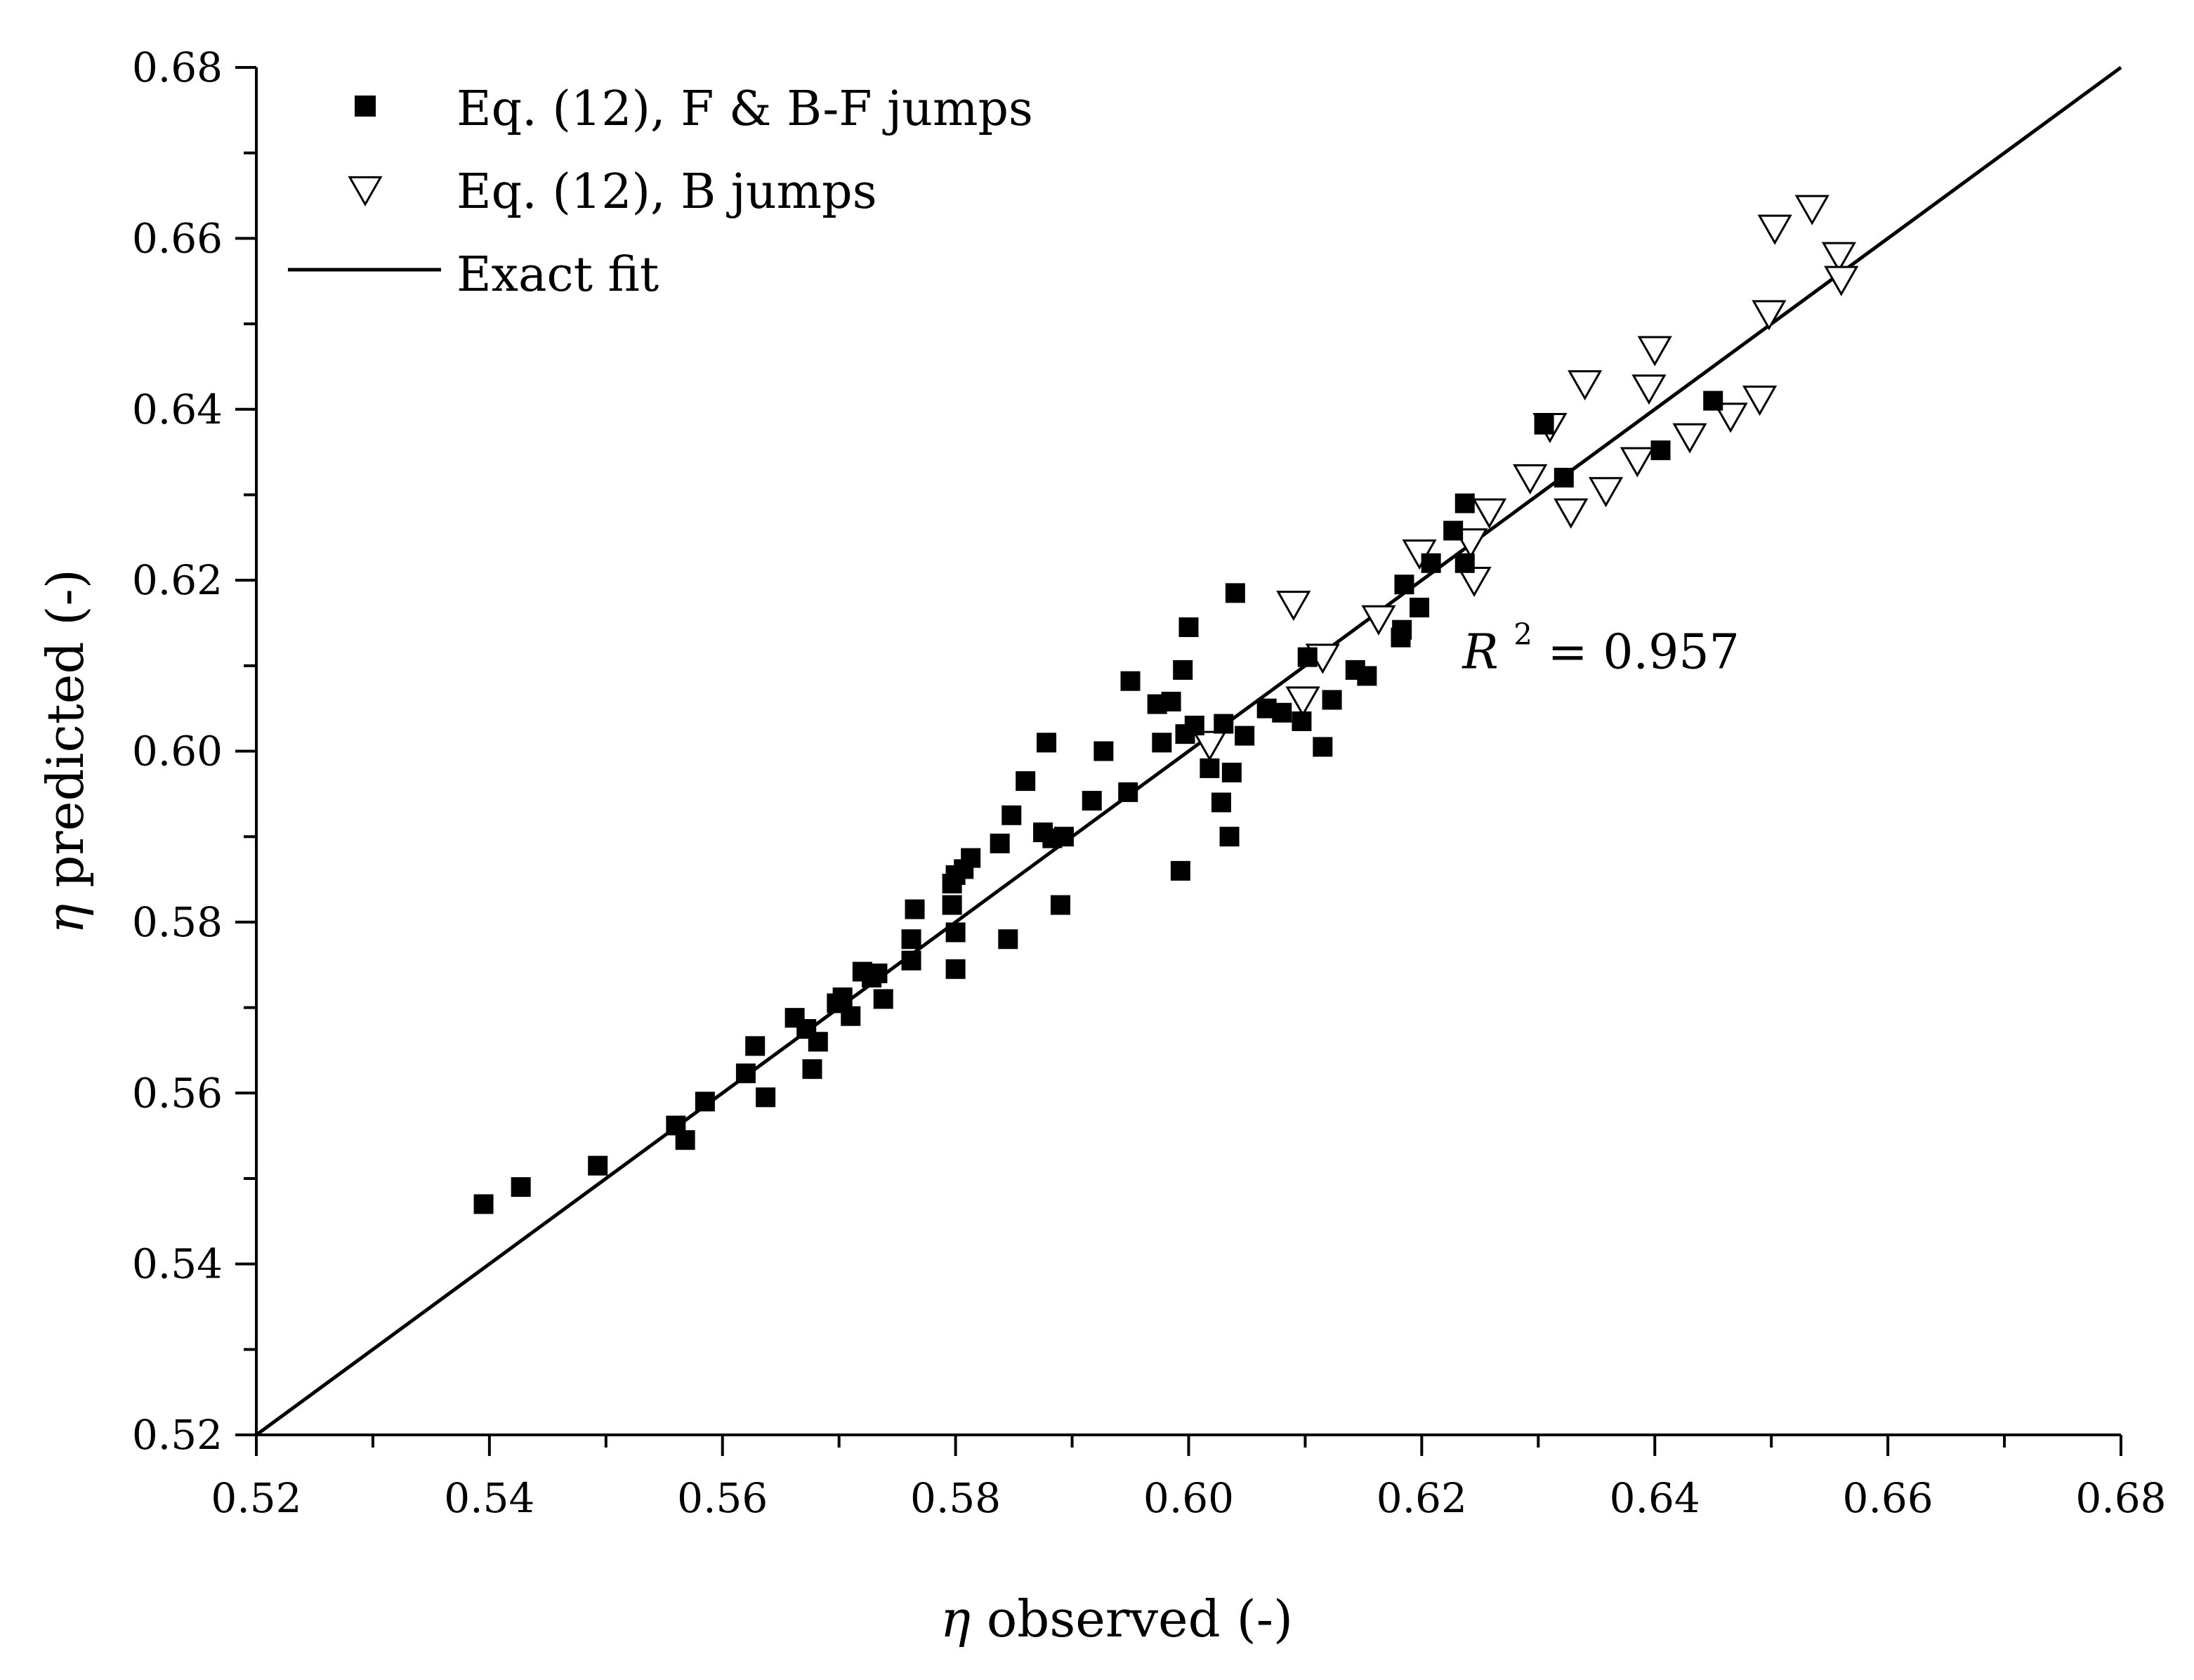 The width and height of the screenshot is (2194, 1680). Describe the element at coordinates (666, 192) in the screenshot. I see `legend-label-b-jumps: Eq. (12), B jumps` at that location.